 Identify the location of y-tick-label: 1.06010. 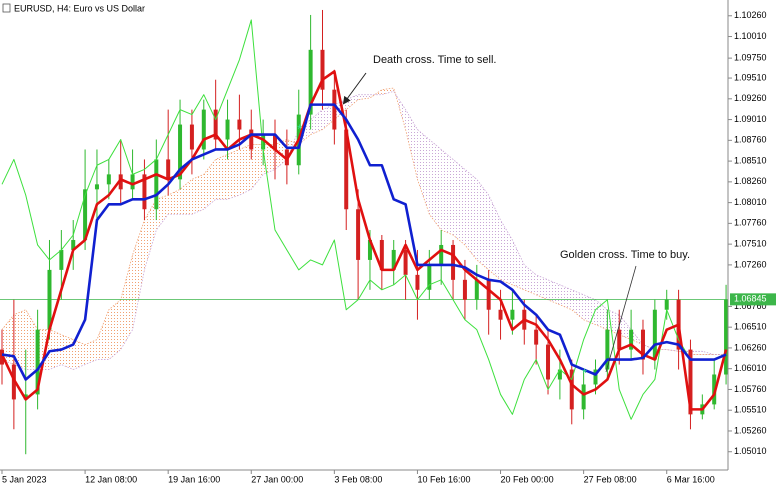
(750, 368).